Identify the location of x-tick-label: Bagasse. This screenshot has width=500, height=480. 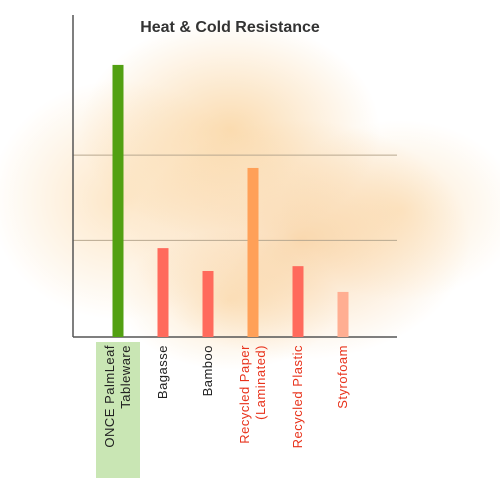
(162, 372).